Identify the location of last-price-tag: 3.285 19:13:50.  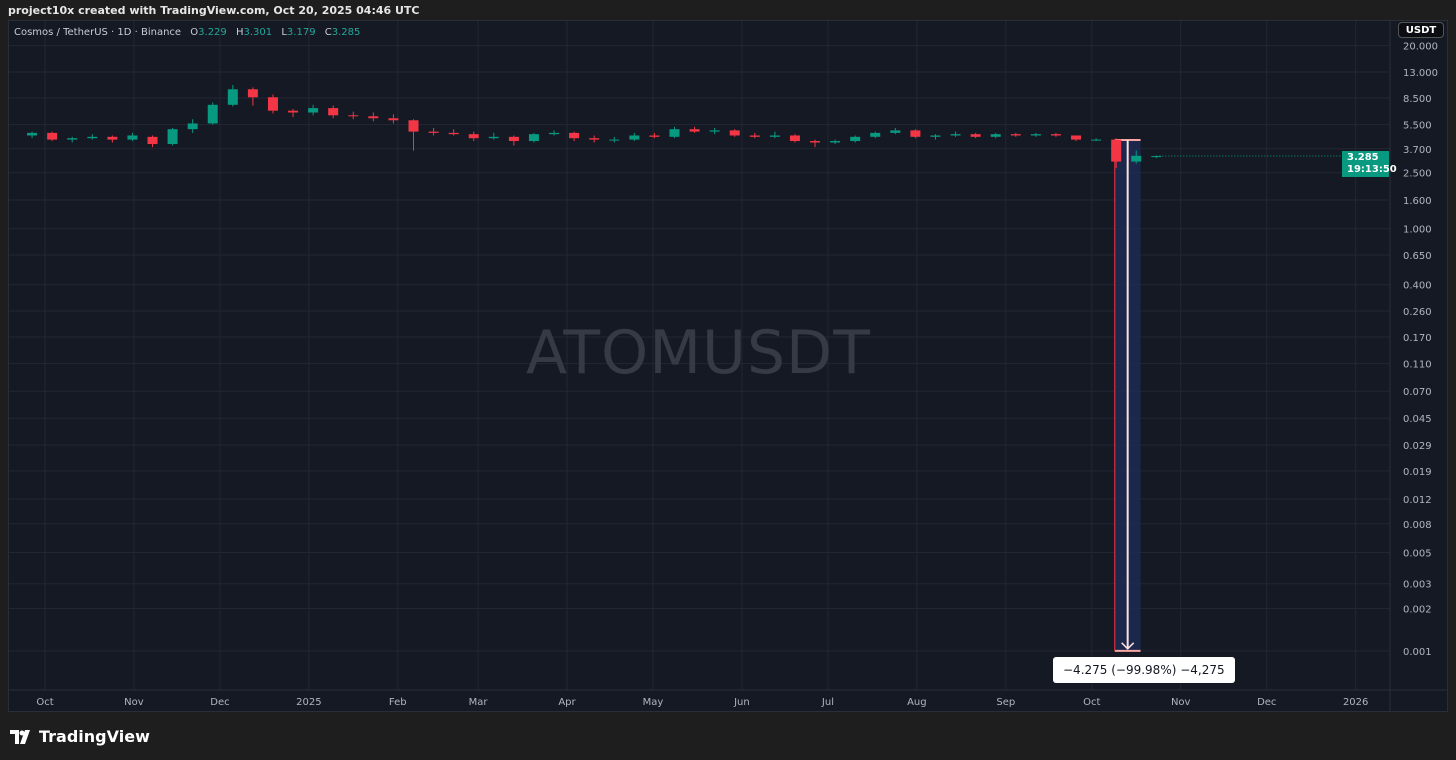
(1369, 164).